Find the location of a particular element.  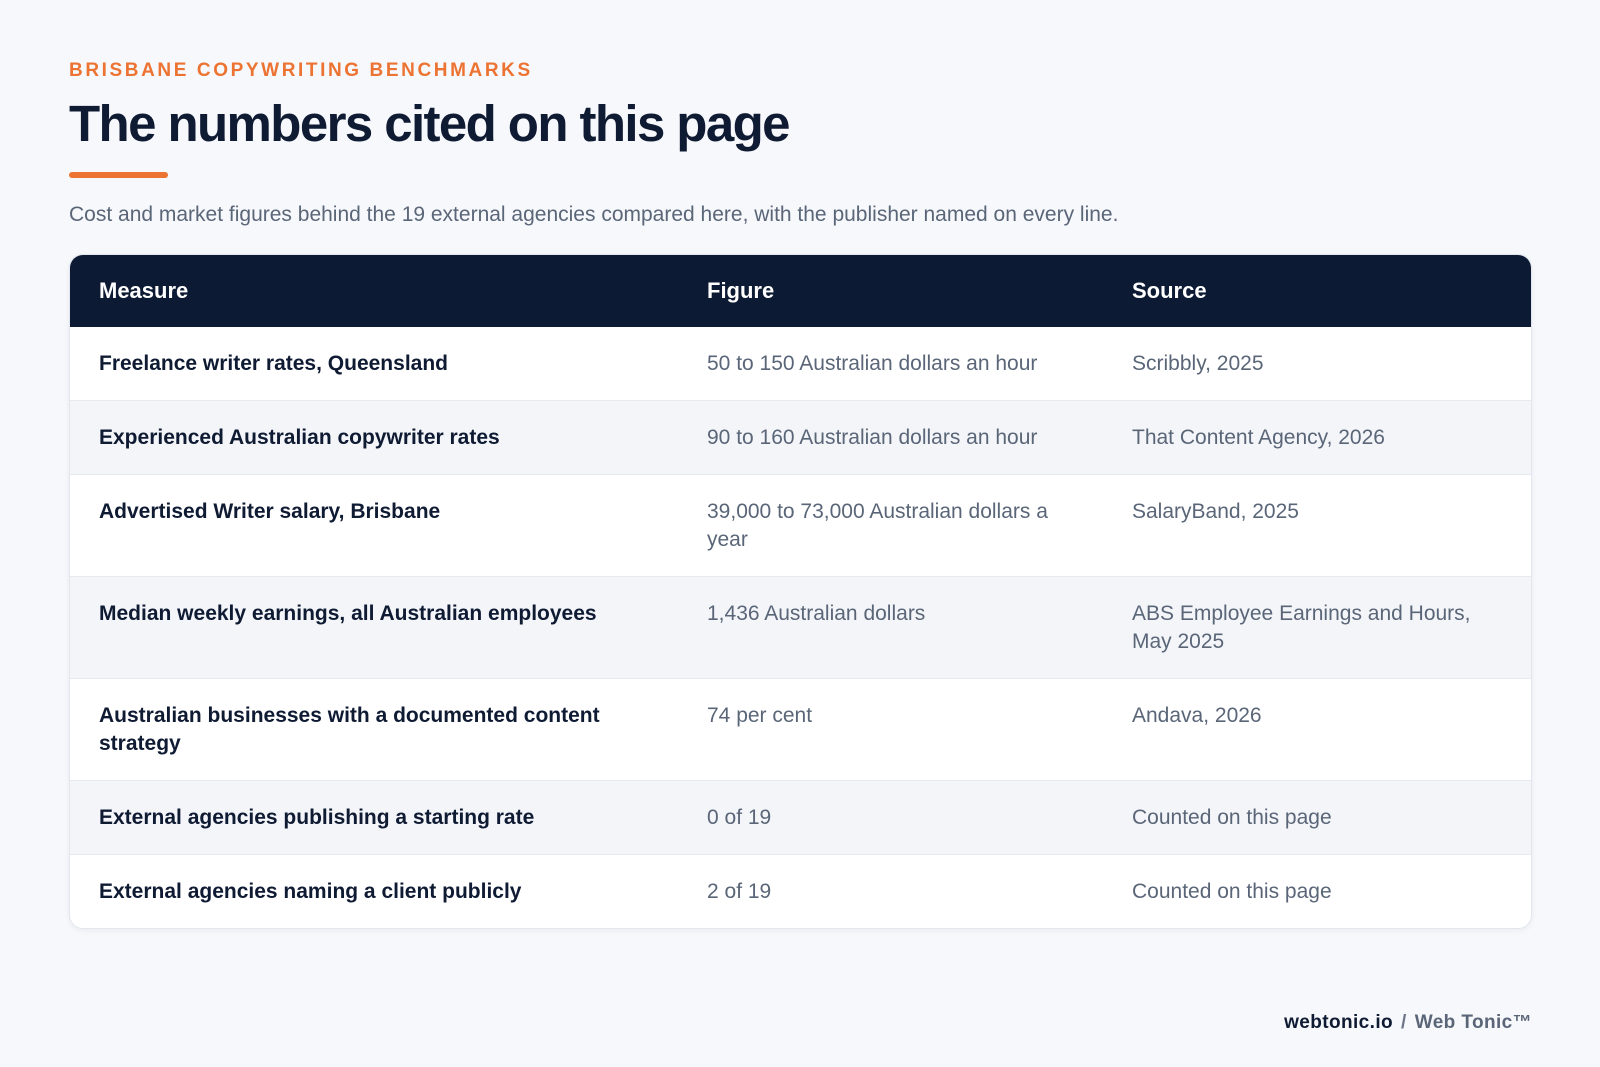

figure-cell: 74 per cent is located at coordinates (890, 729).